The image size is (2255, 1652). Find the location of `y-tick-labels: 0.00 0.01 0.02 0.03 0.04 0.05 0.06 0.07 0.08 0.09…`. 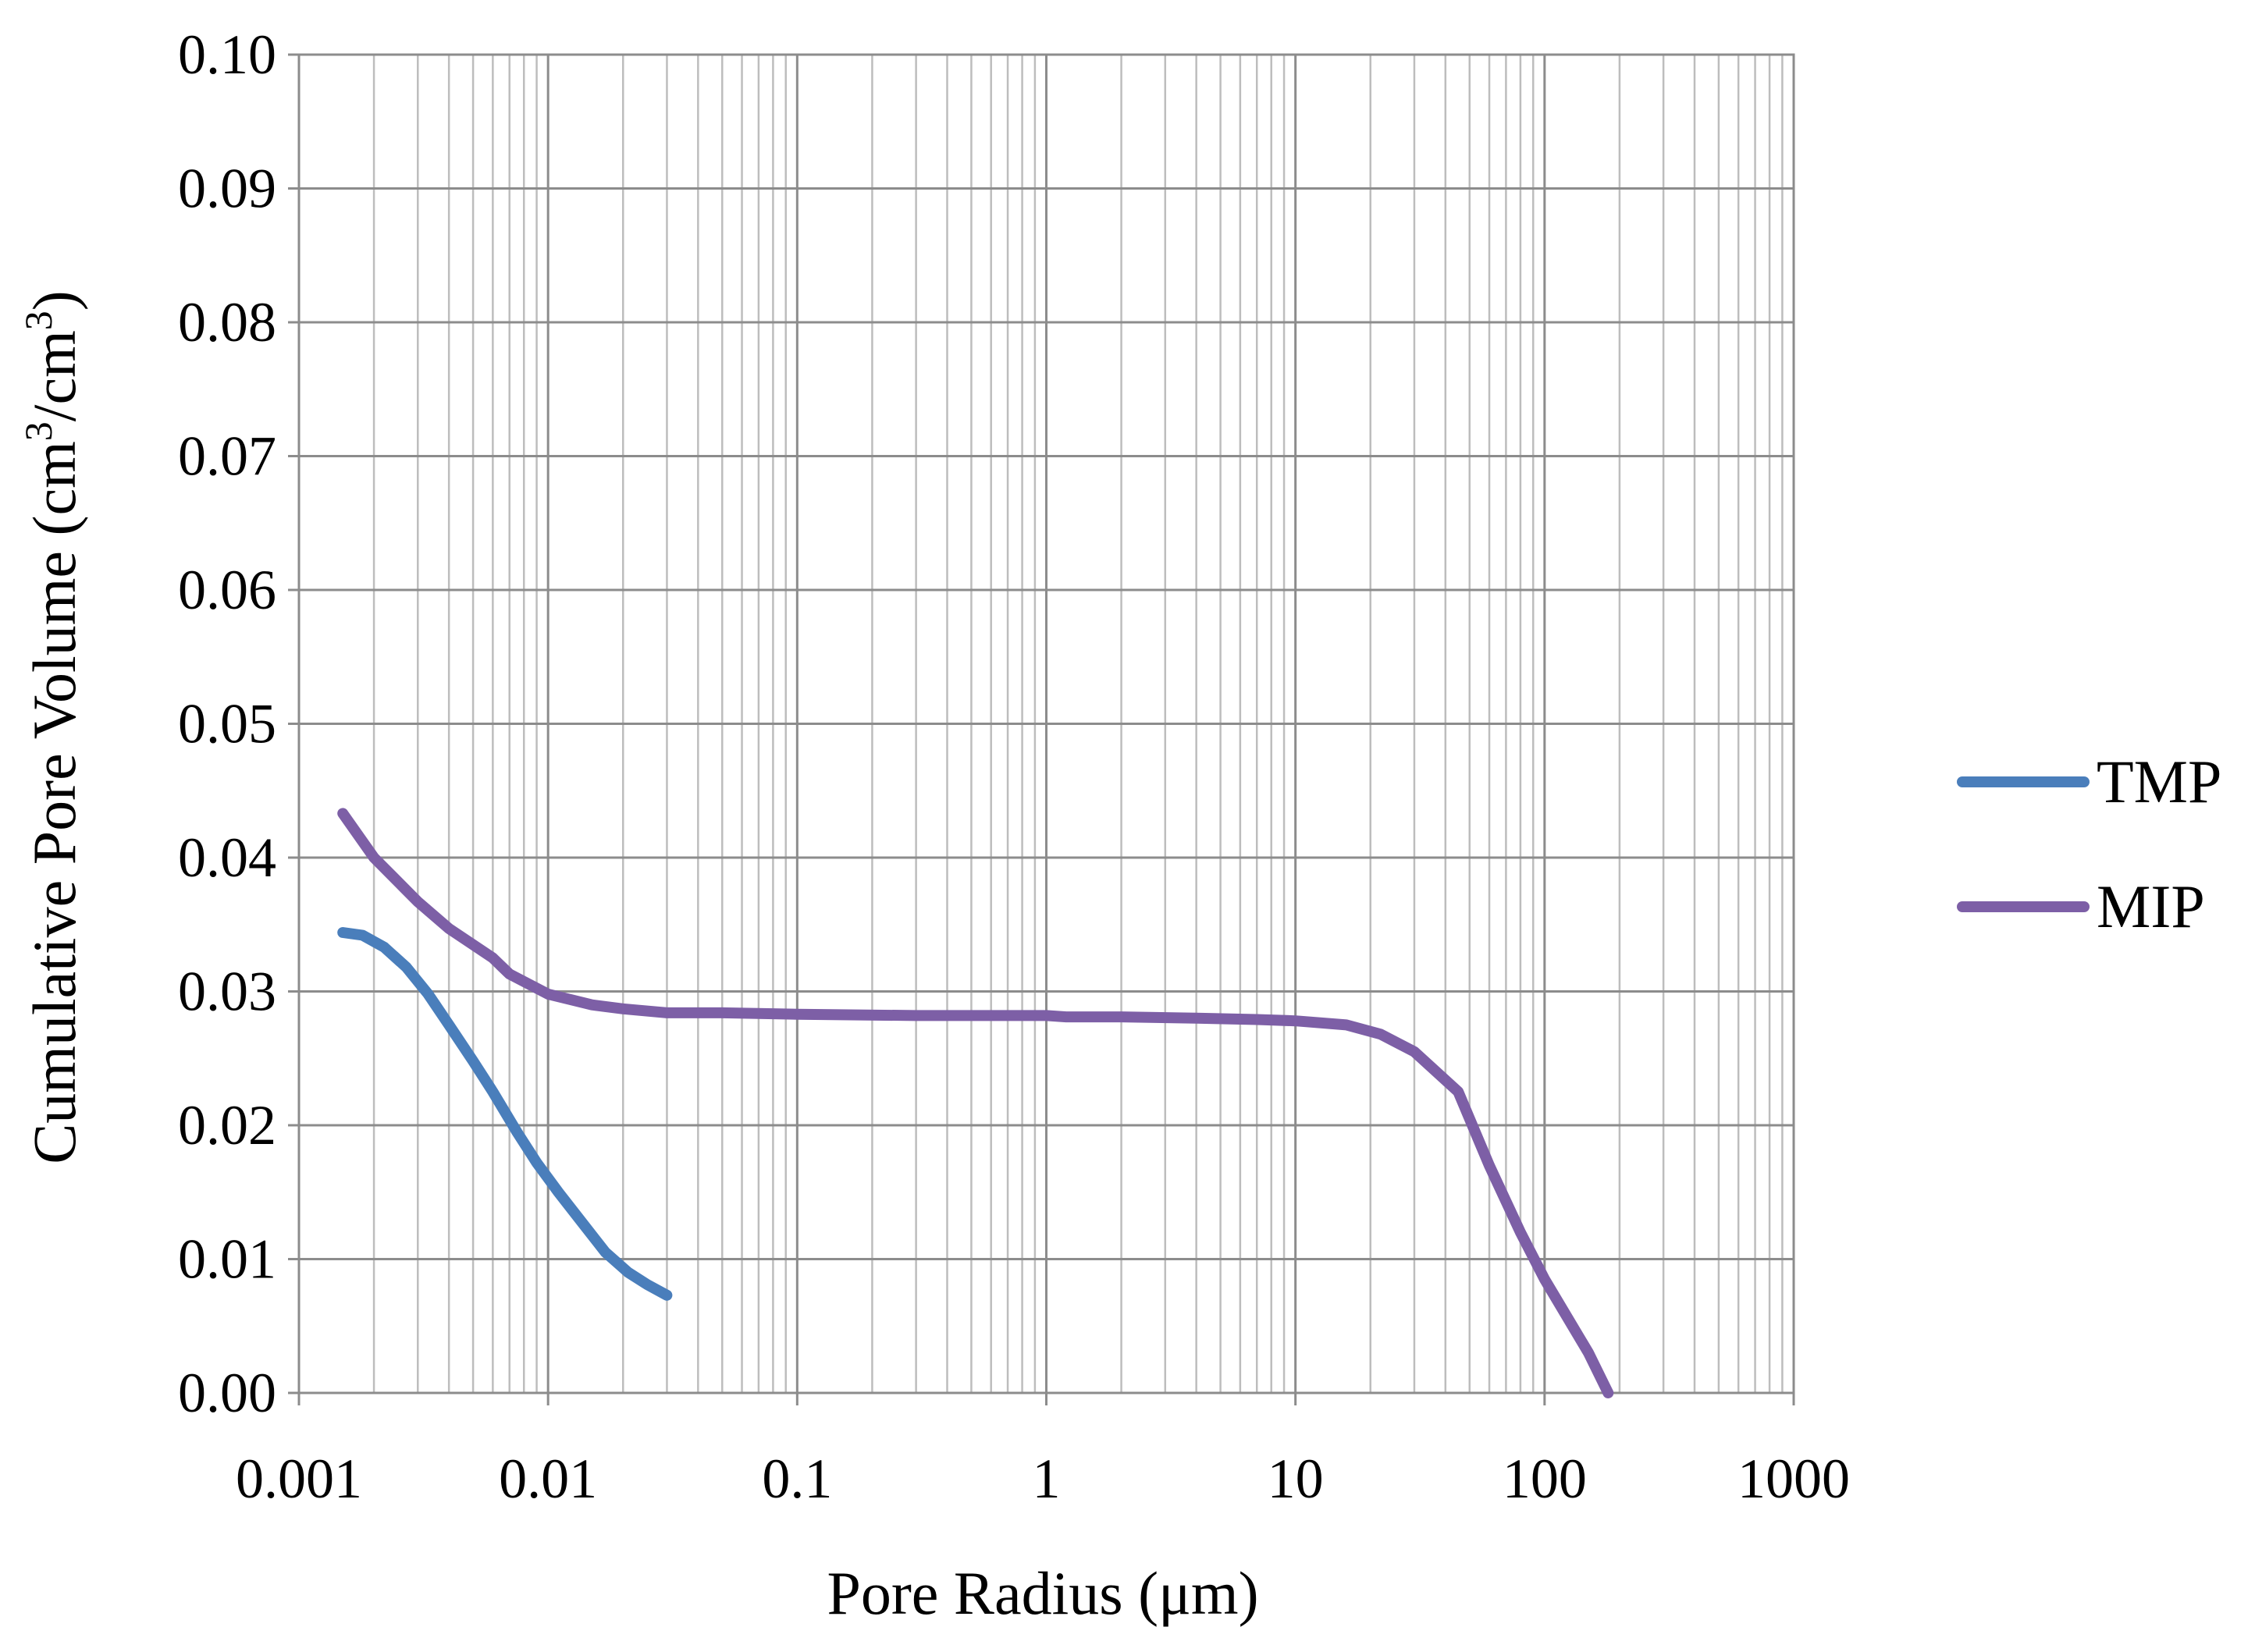

y-tick-labels: 0.00 0.01 0.02 0.03 0.04 0.05 0.06 0.07 0.08 0.09… is located at coordinates (238, 724).